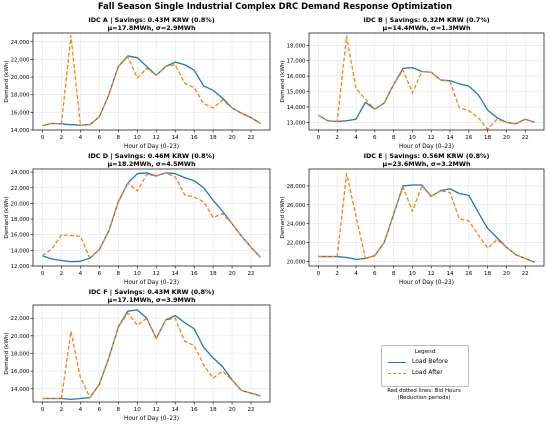 This screenshot has width=550, height=432. I want to click on chart-subtitle: μ=23.6MWh, σ=3.2MWh, so click(426, 164).